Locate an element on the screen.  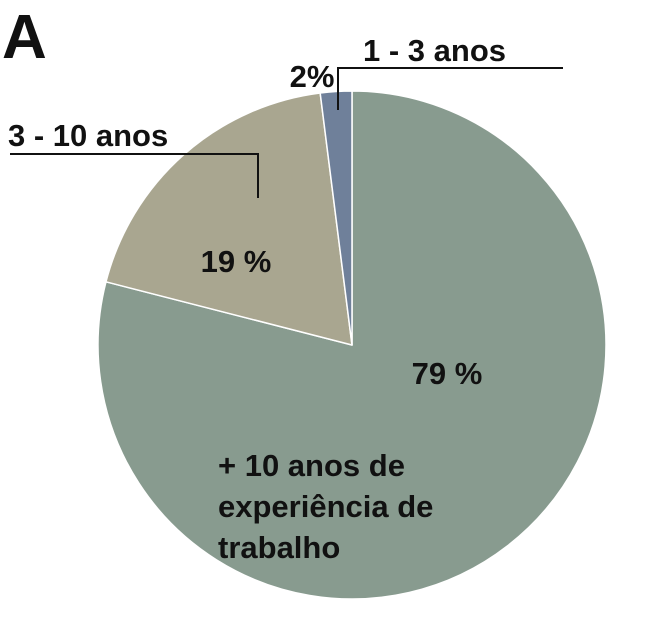
leader-line-mid-experience is located at coordinates (134, 175).